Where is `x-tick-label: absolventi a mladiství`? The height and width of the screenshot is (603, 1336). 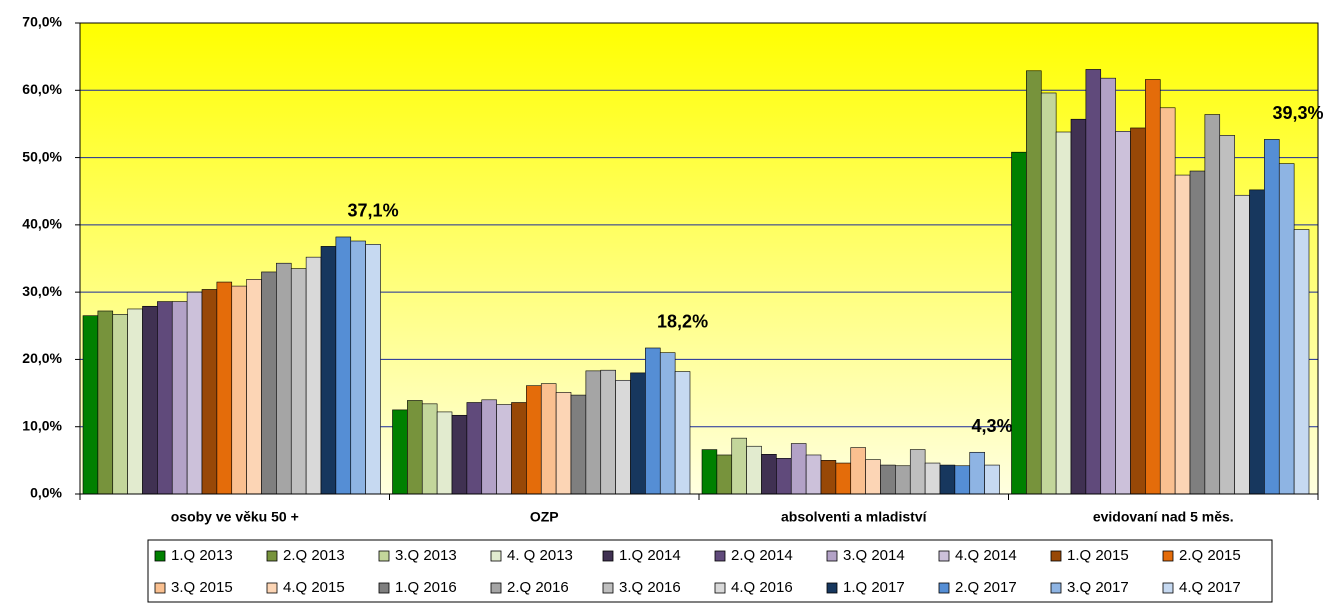
x-tick-label: absolventi a mladiství is located at coordinates (854, 517).